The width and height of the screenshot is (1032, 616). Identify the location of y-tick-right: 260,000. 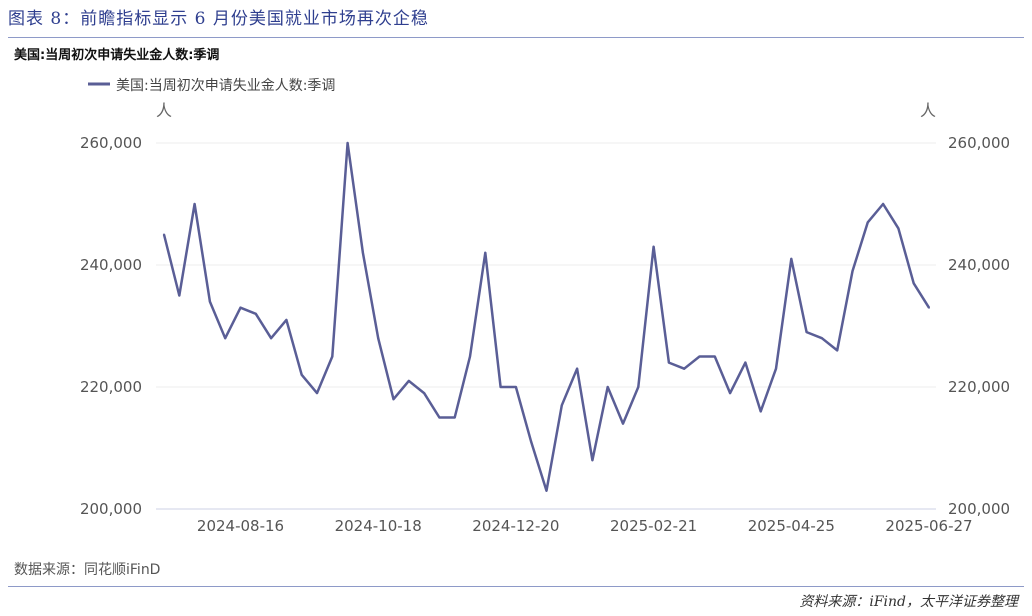
(979, 143).